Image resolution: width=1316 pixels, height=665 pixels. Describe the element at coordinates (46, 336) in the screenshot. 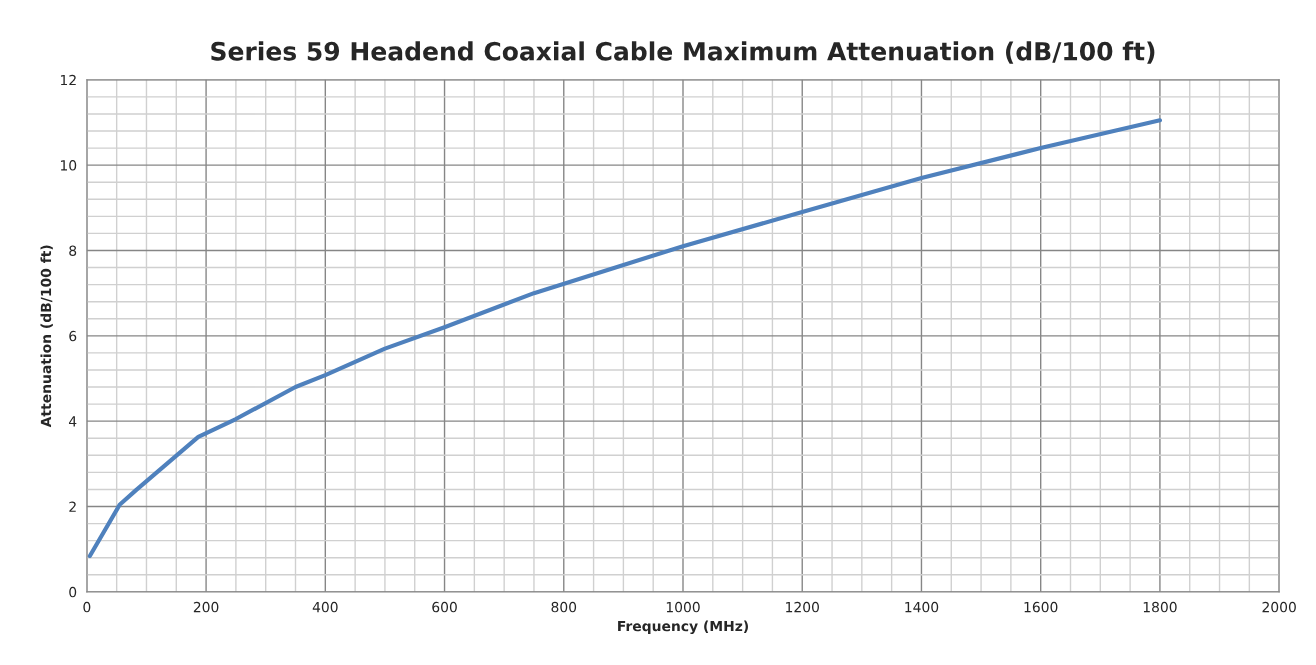

I see `y-axis-title: Attenuation (dB/100 ft)` at that location.